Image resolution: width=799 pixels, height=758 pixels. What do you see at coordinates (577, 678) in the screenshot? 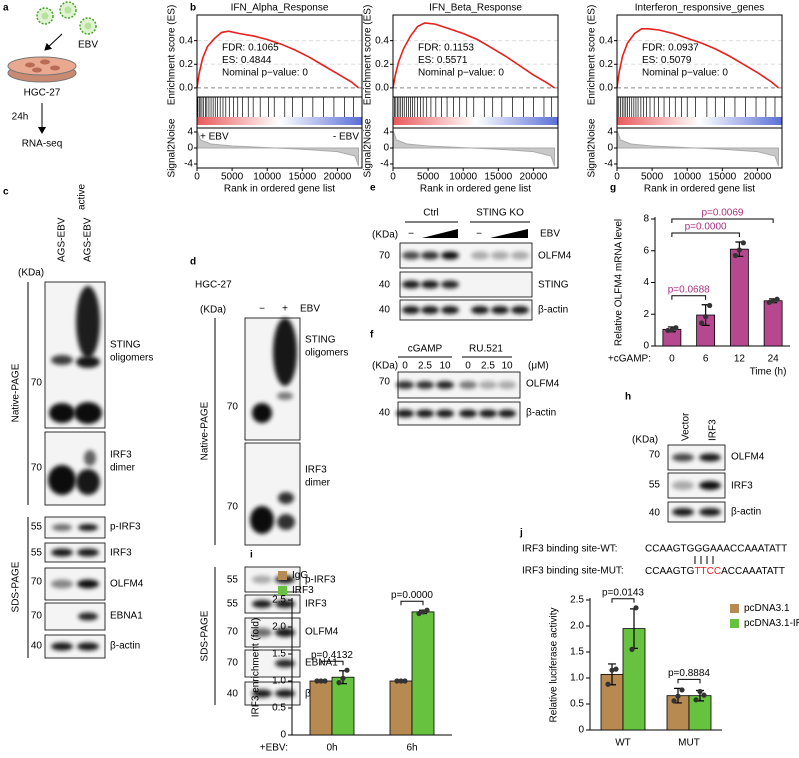
I see `y-tick-label: 1.0` at bounding box center [577, 678].